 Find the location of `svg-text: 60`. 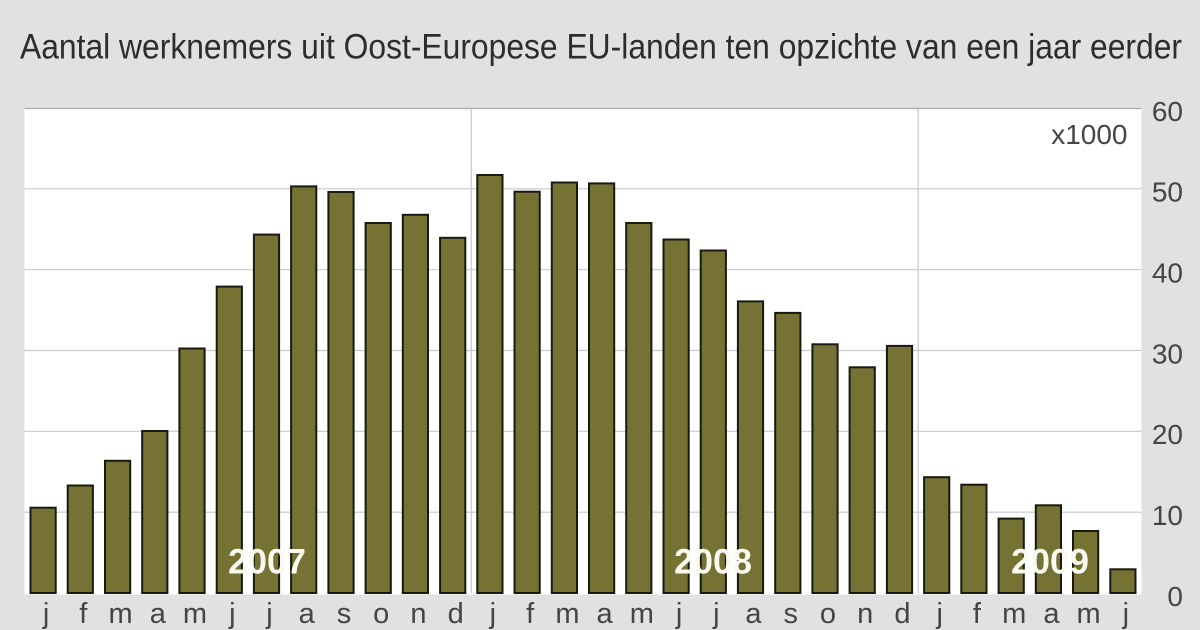

svg-text: 60 is located at coordinates (1167, 111).